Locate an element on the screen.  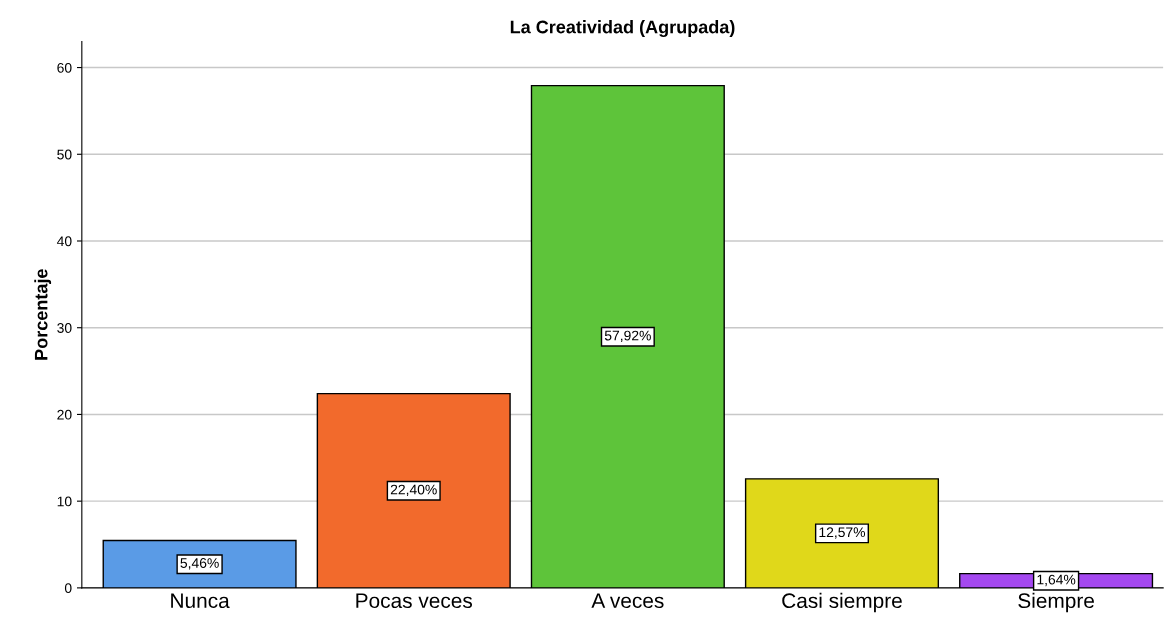
data-label: 57,92% is located at coordinates (627, 336).